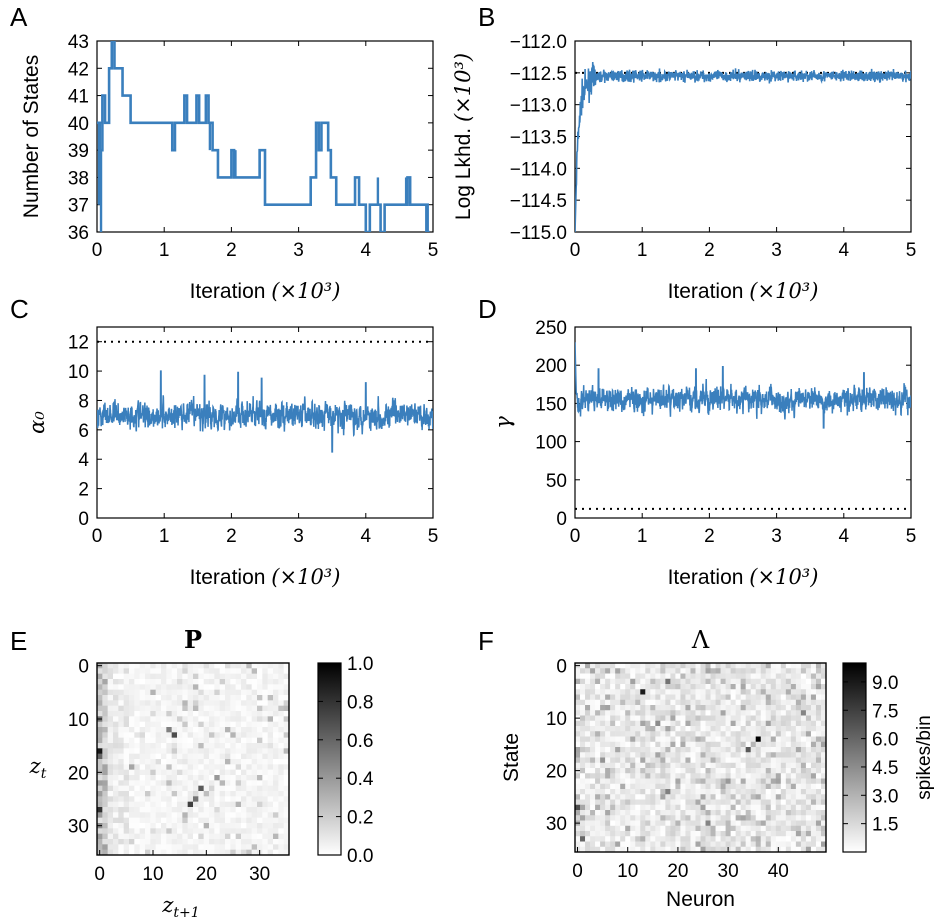 The image size is (943, 920). I want to click on panel-c-xtick-label: 5, so click(433, 536).